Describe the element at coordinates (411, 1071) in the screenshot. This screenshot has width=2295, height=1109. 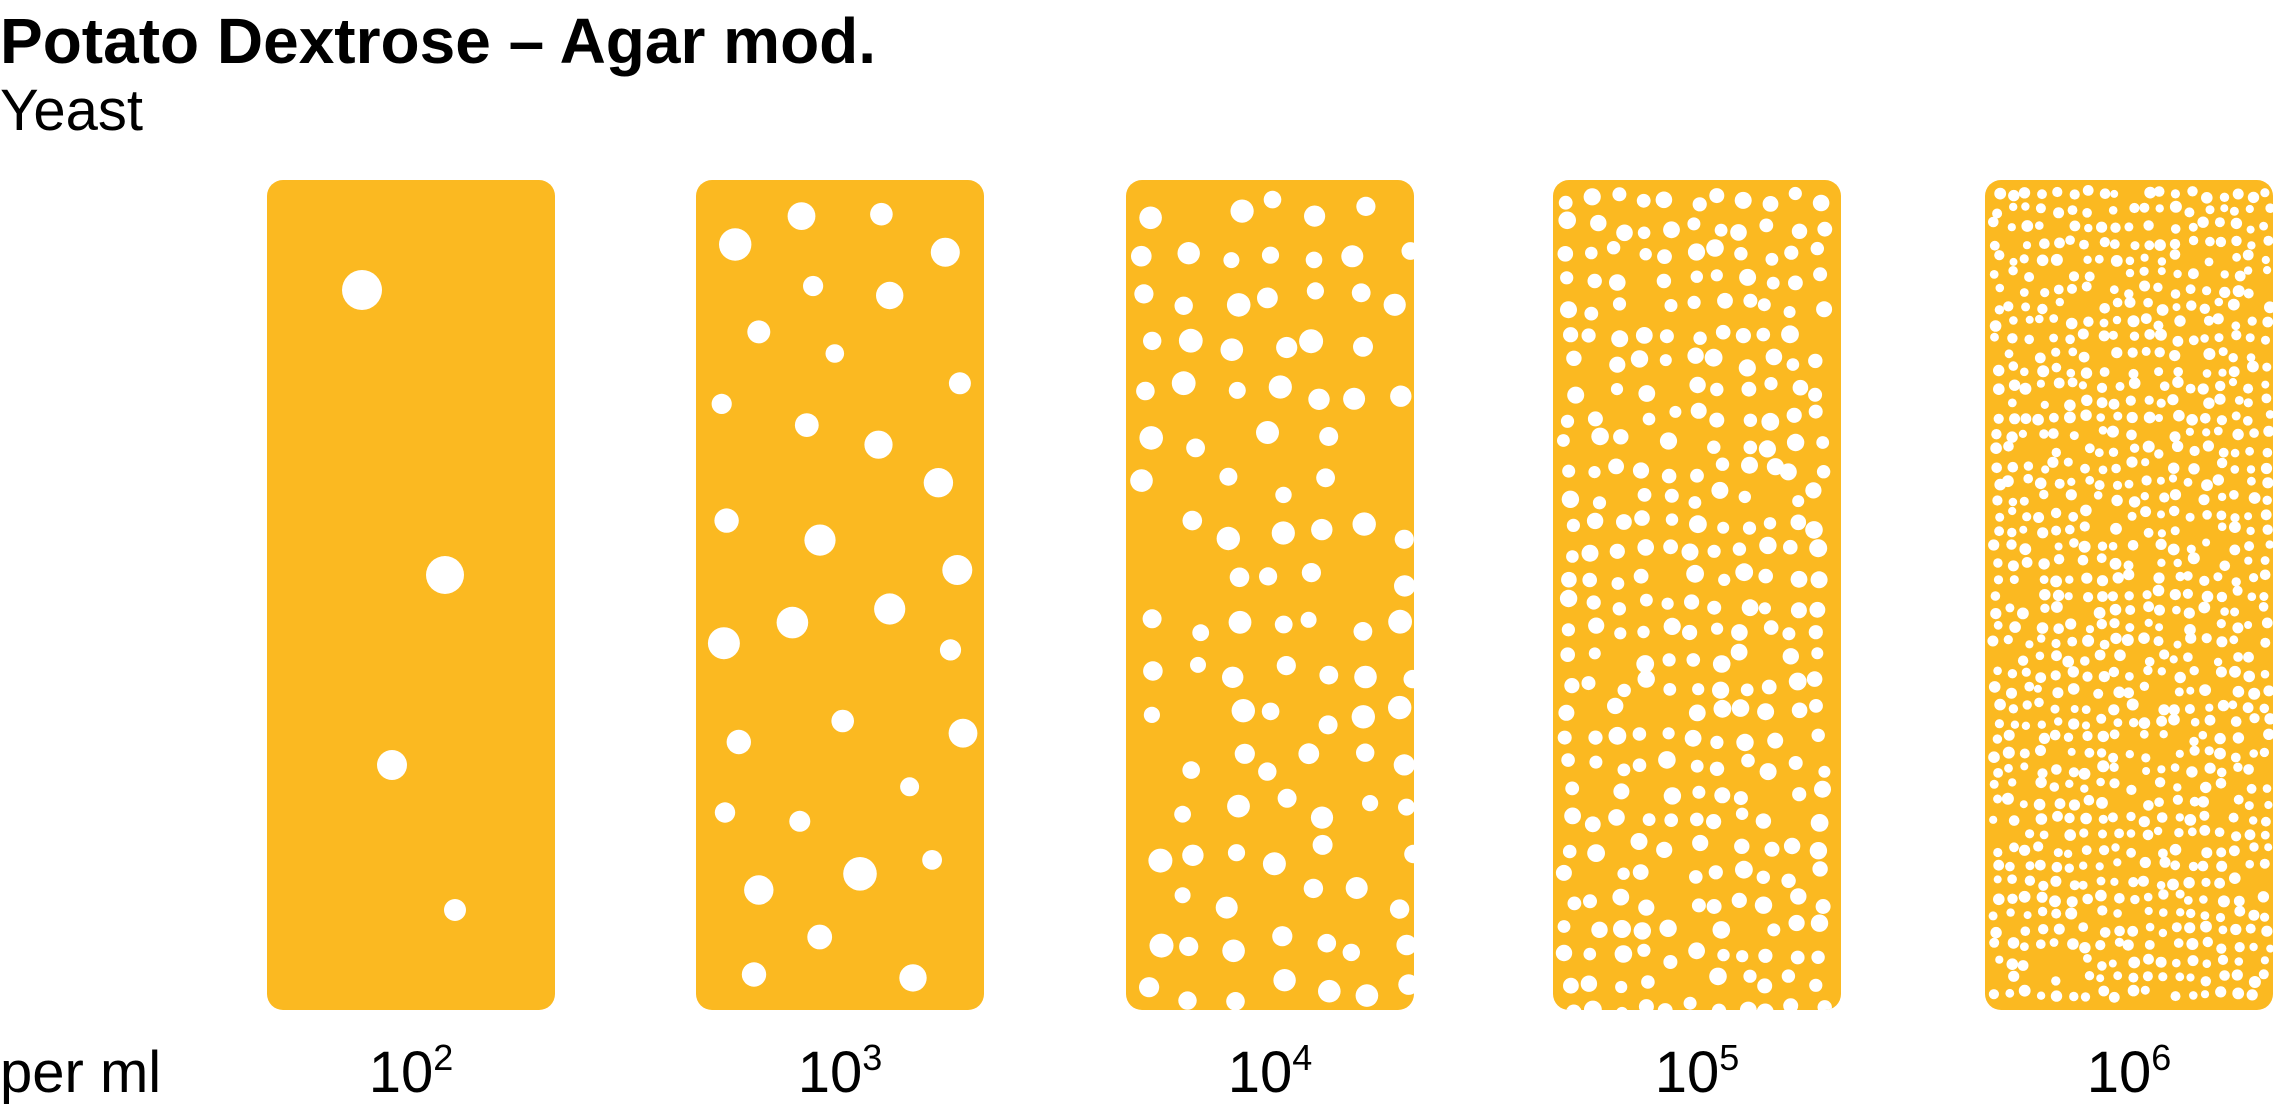
I see `count-label-10e2: 102` at that location.